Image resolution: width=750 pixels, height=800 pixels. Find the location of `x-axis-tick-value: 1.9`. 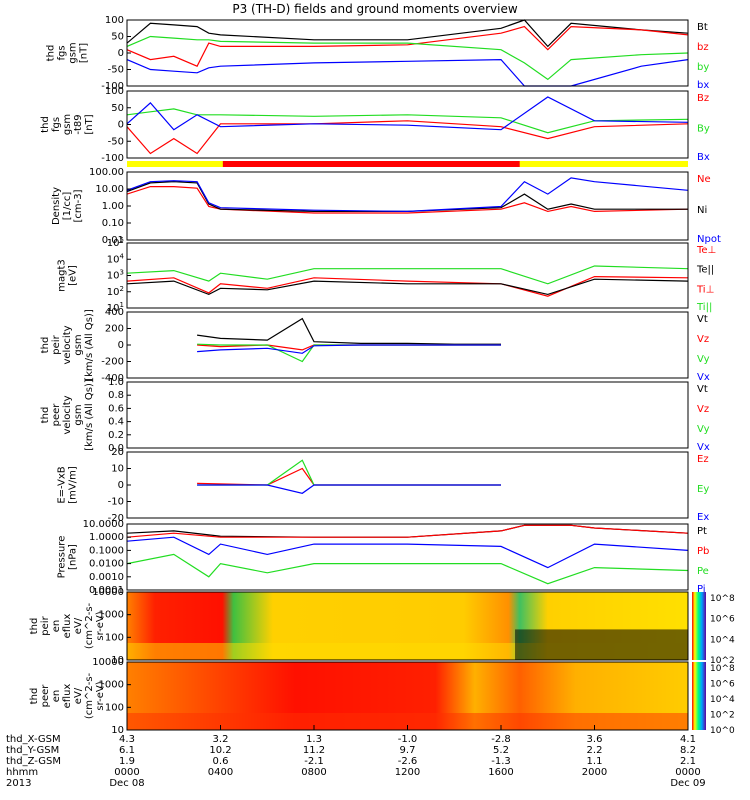

x-axis-tick-value: 1.9 is located at coordinates (127, 761).